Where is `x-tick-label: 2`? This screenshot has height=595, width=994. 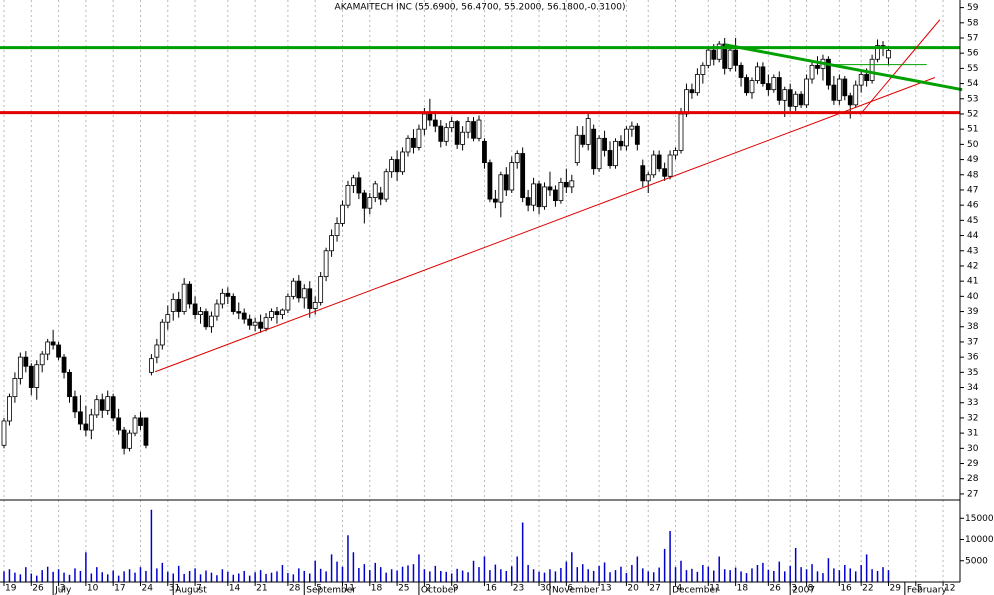
x-tick-label: 2 is located at coordinates (428, 589).